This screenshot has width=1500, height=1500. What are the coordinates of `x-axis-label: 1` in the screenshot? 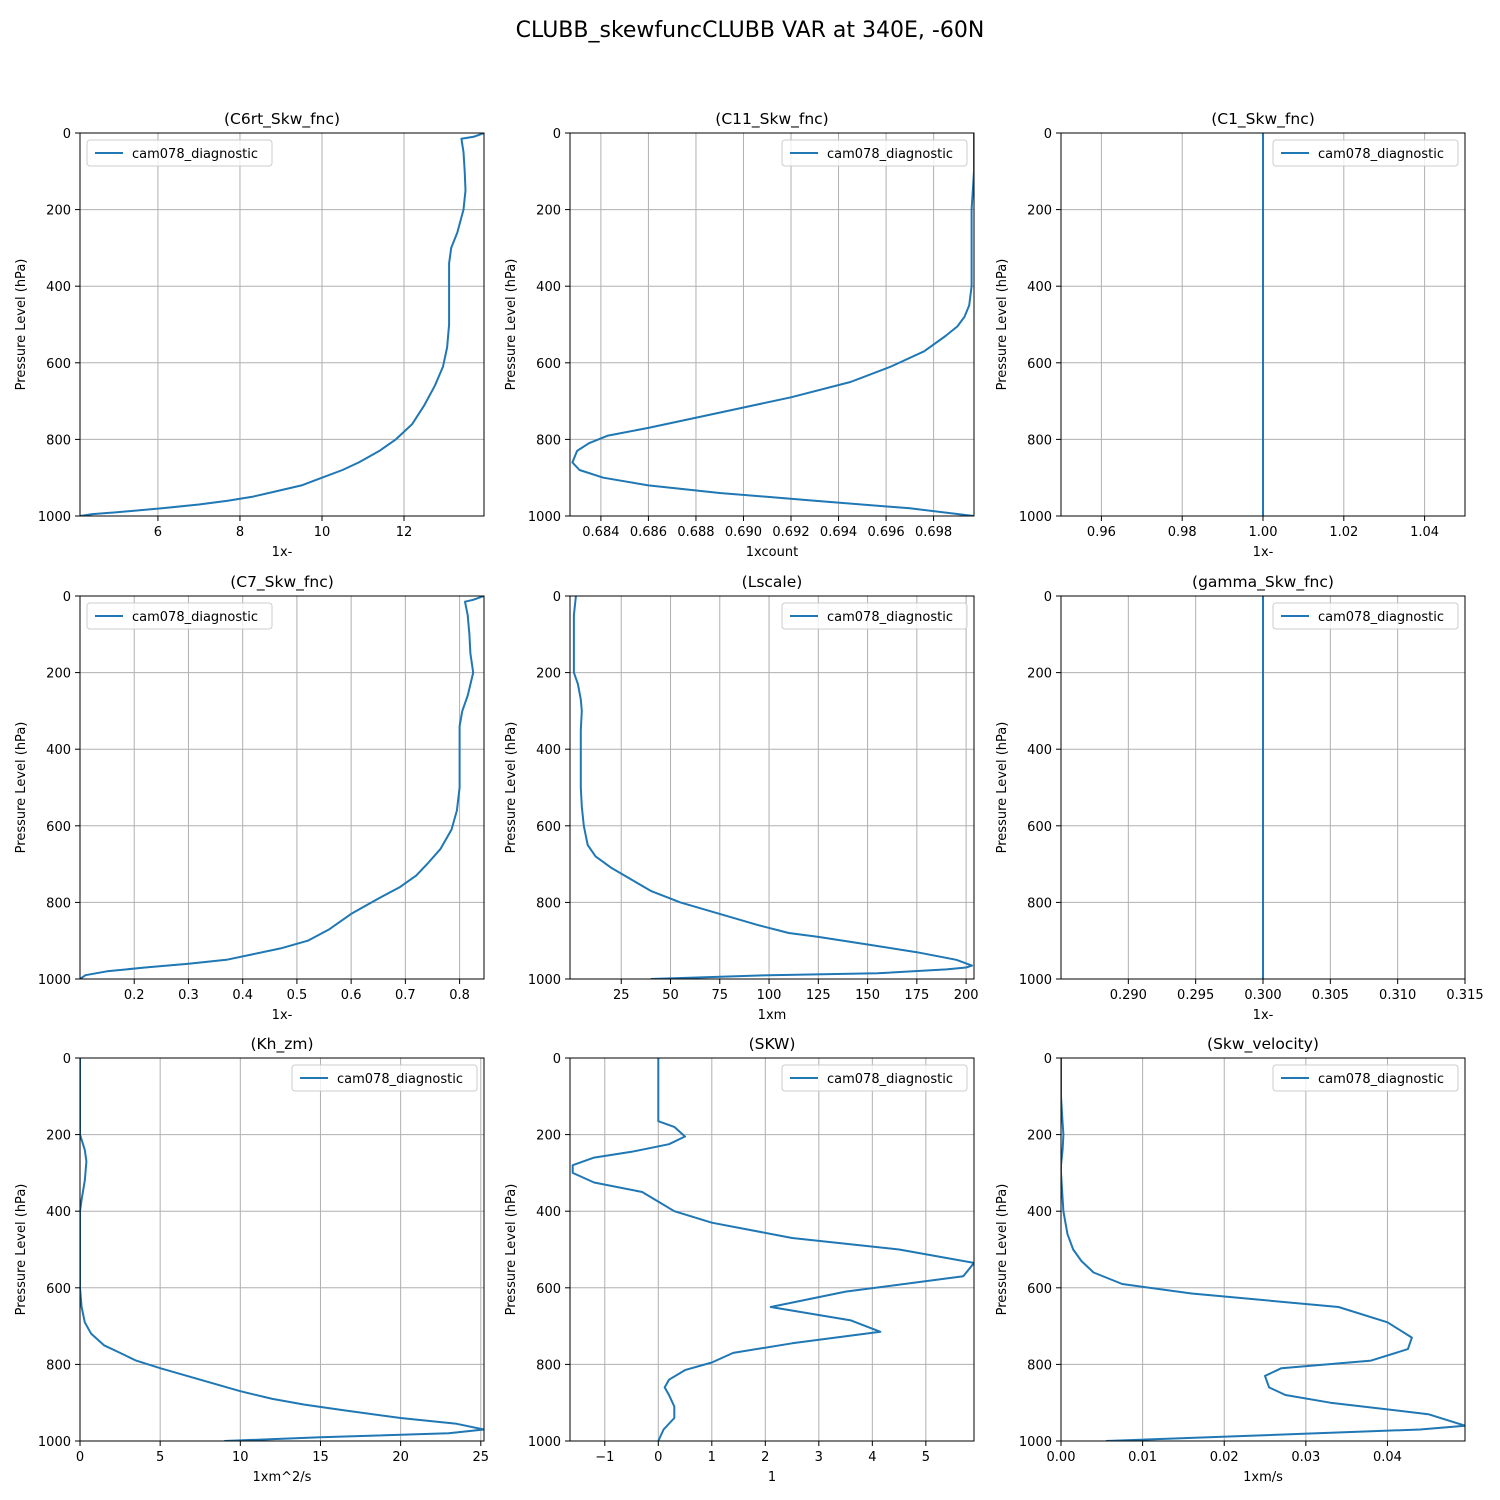 It's located at (772, 1477).